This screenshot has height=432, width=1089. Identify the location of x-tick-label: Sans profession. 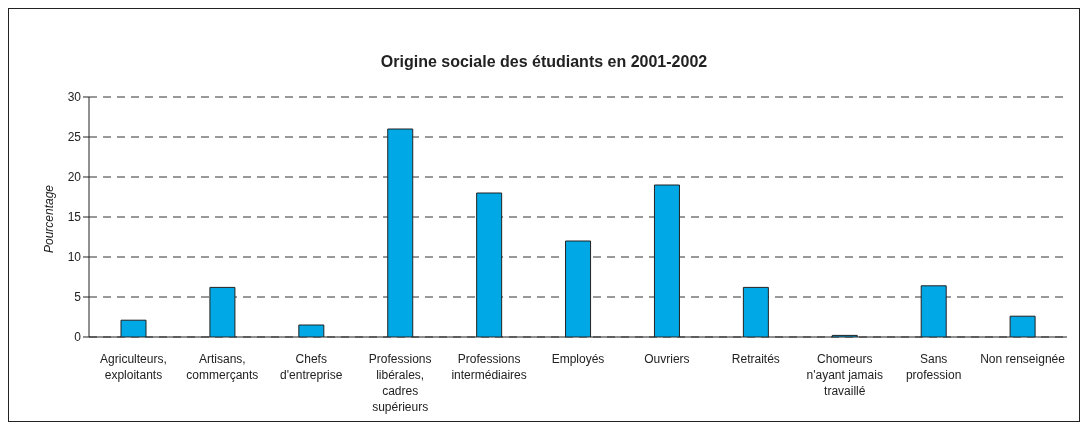
(933, 367).